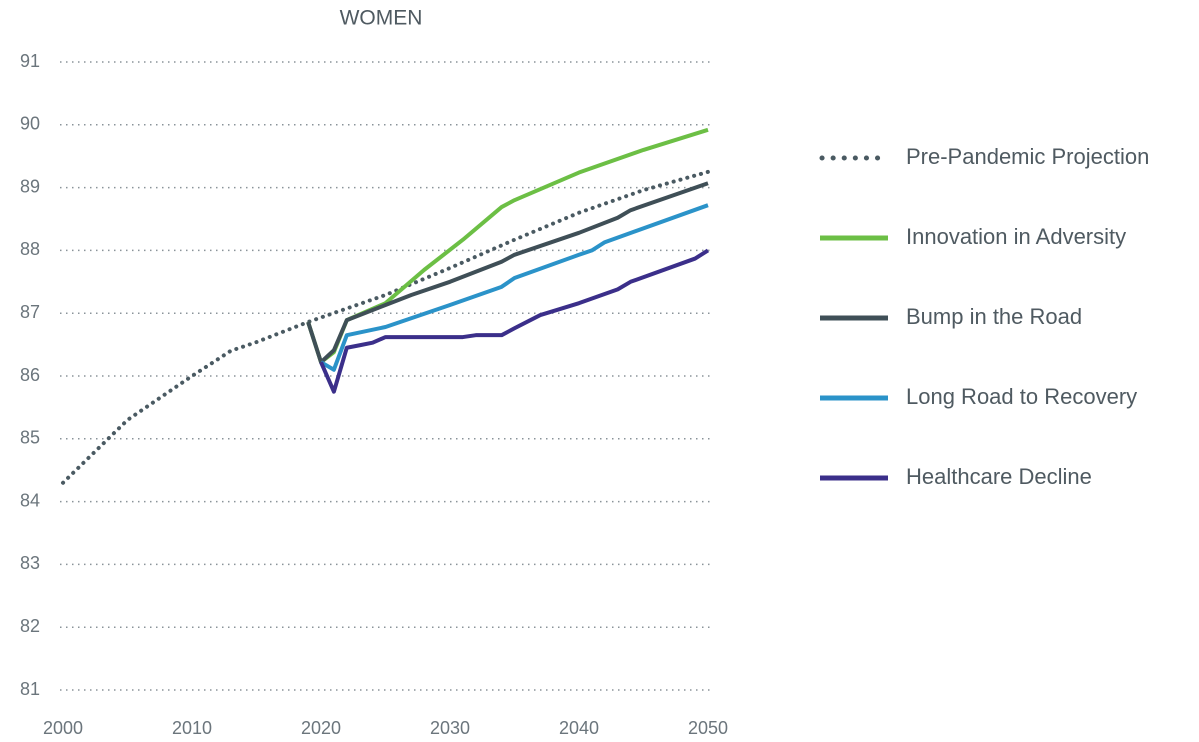 The image size is (1199, 742). What do you see at coordinates (321, 728) in the screenshot?
I see `x-tick-label: 2020` at bounding box center [321, 728].